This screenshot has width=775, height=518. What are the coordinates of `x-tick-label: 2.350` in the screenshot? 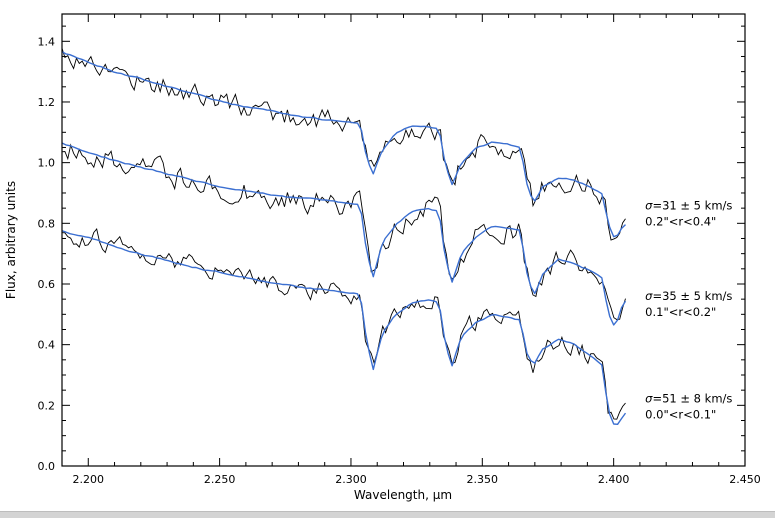 It's located at (483, 479).